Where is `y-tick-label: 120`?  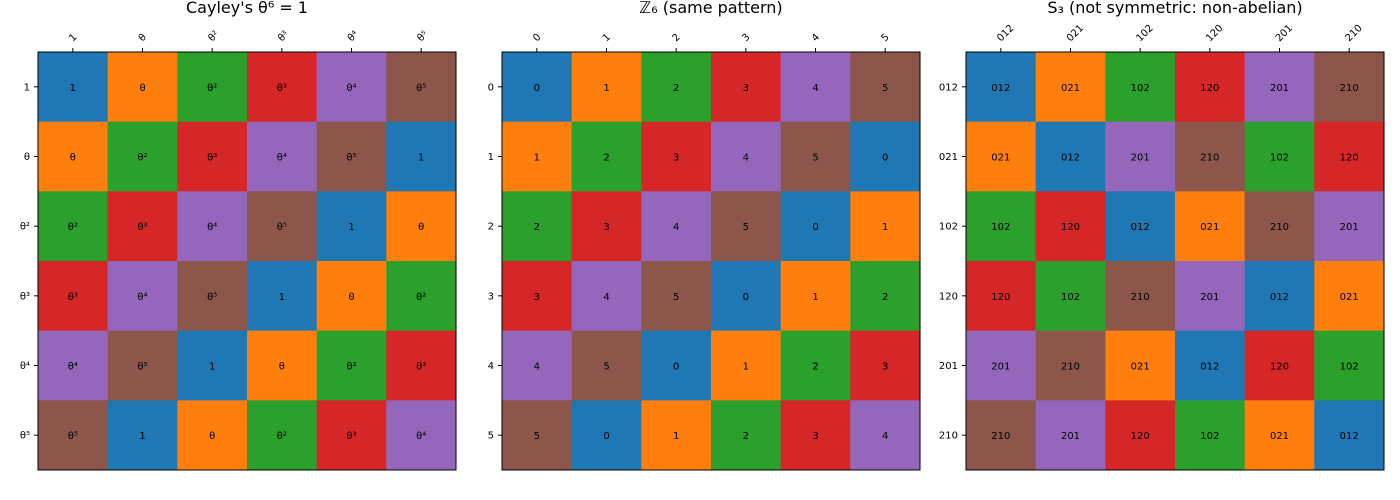 y-tick-label: 120 is located at coordinates (948, 296).